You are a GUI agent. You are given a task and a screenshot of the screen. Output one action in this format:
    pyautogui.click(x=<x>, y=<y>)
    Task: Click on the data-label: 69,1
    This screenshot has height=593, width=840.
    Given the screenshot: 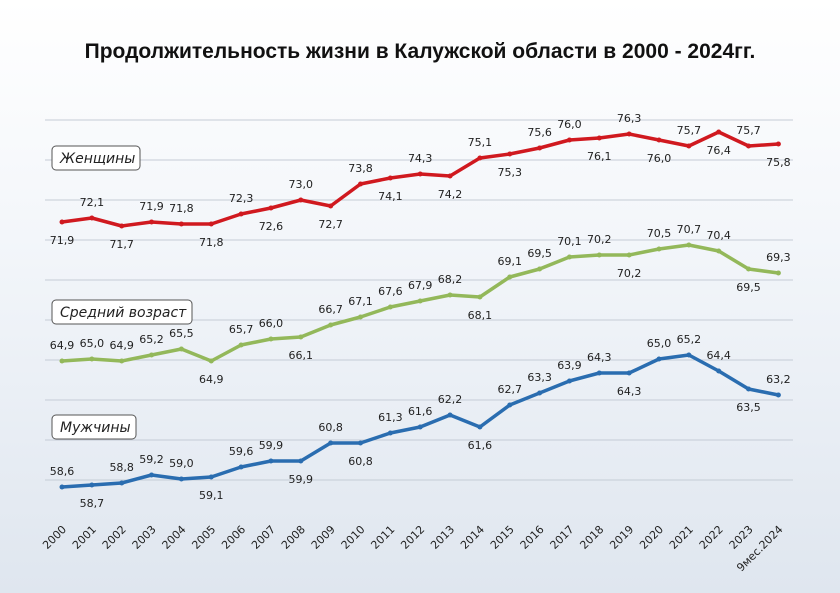 What is the action you would take?
    pyautogui.click(x=510, y=261)
    